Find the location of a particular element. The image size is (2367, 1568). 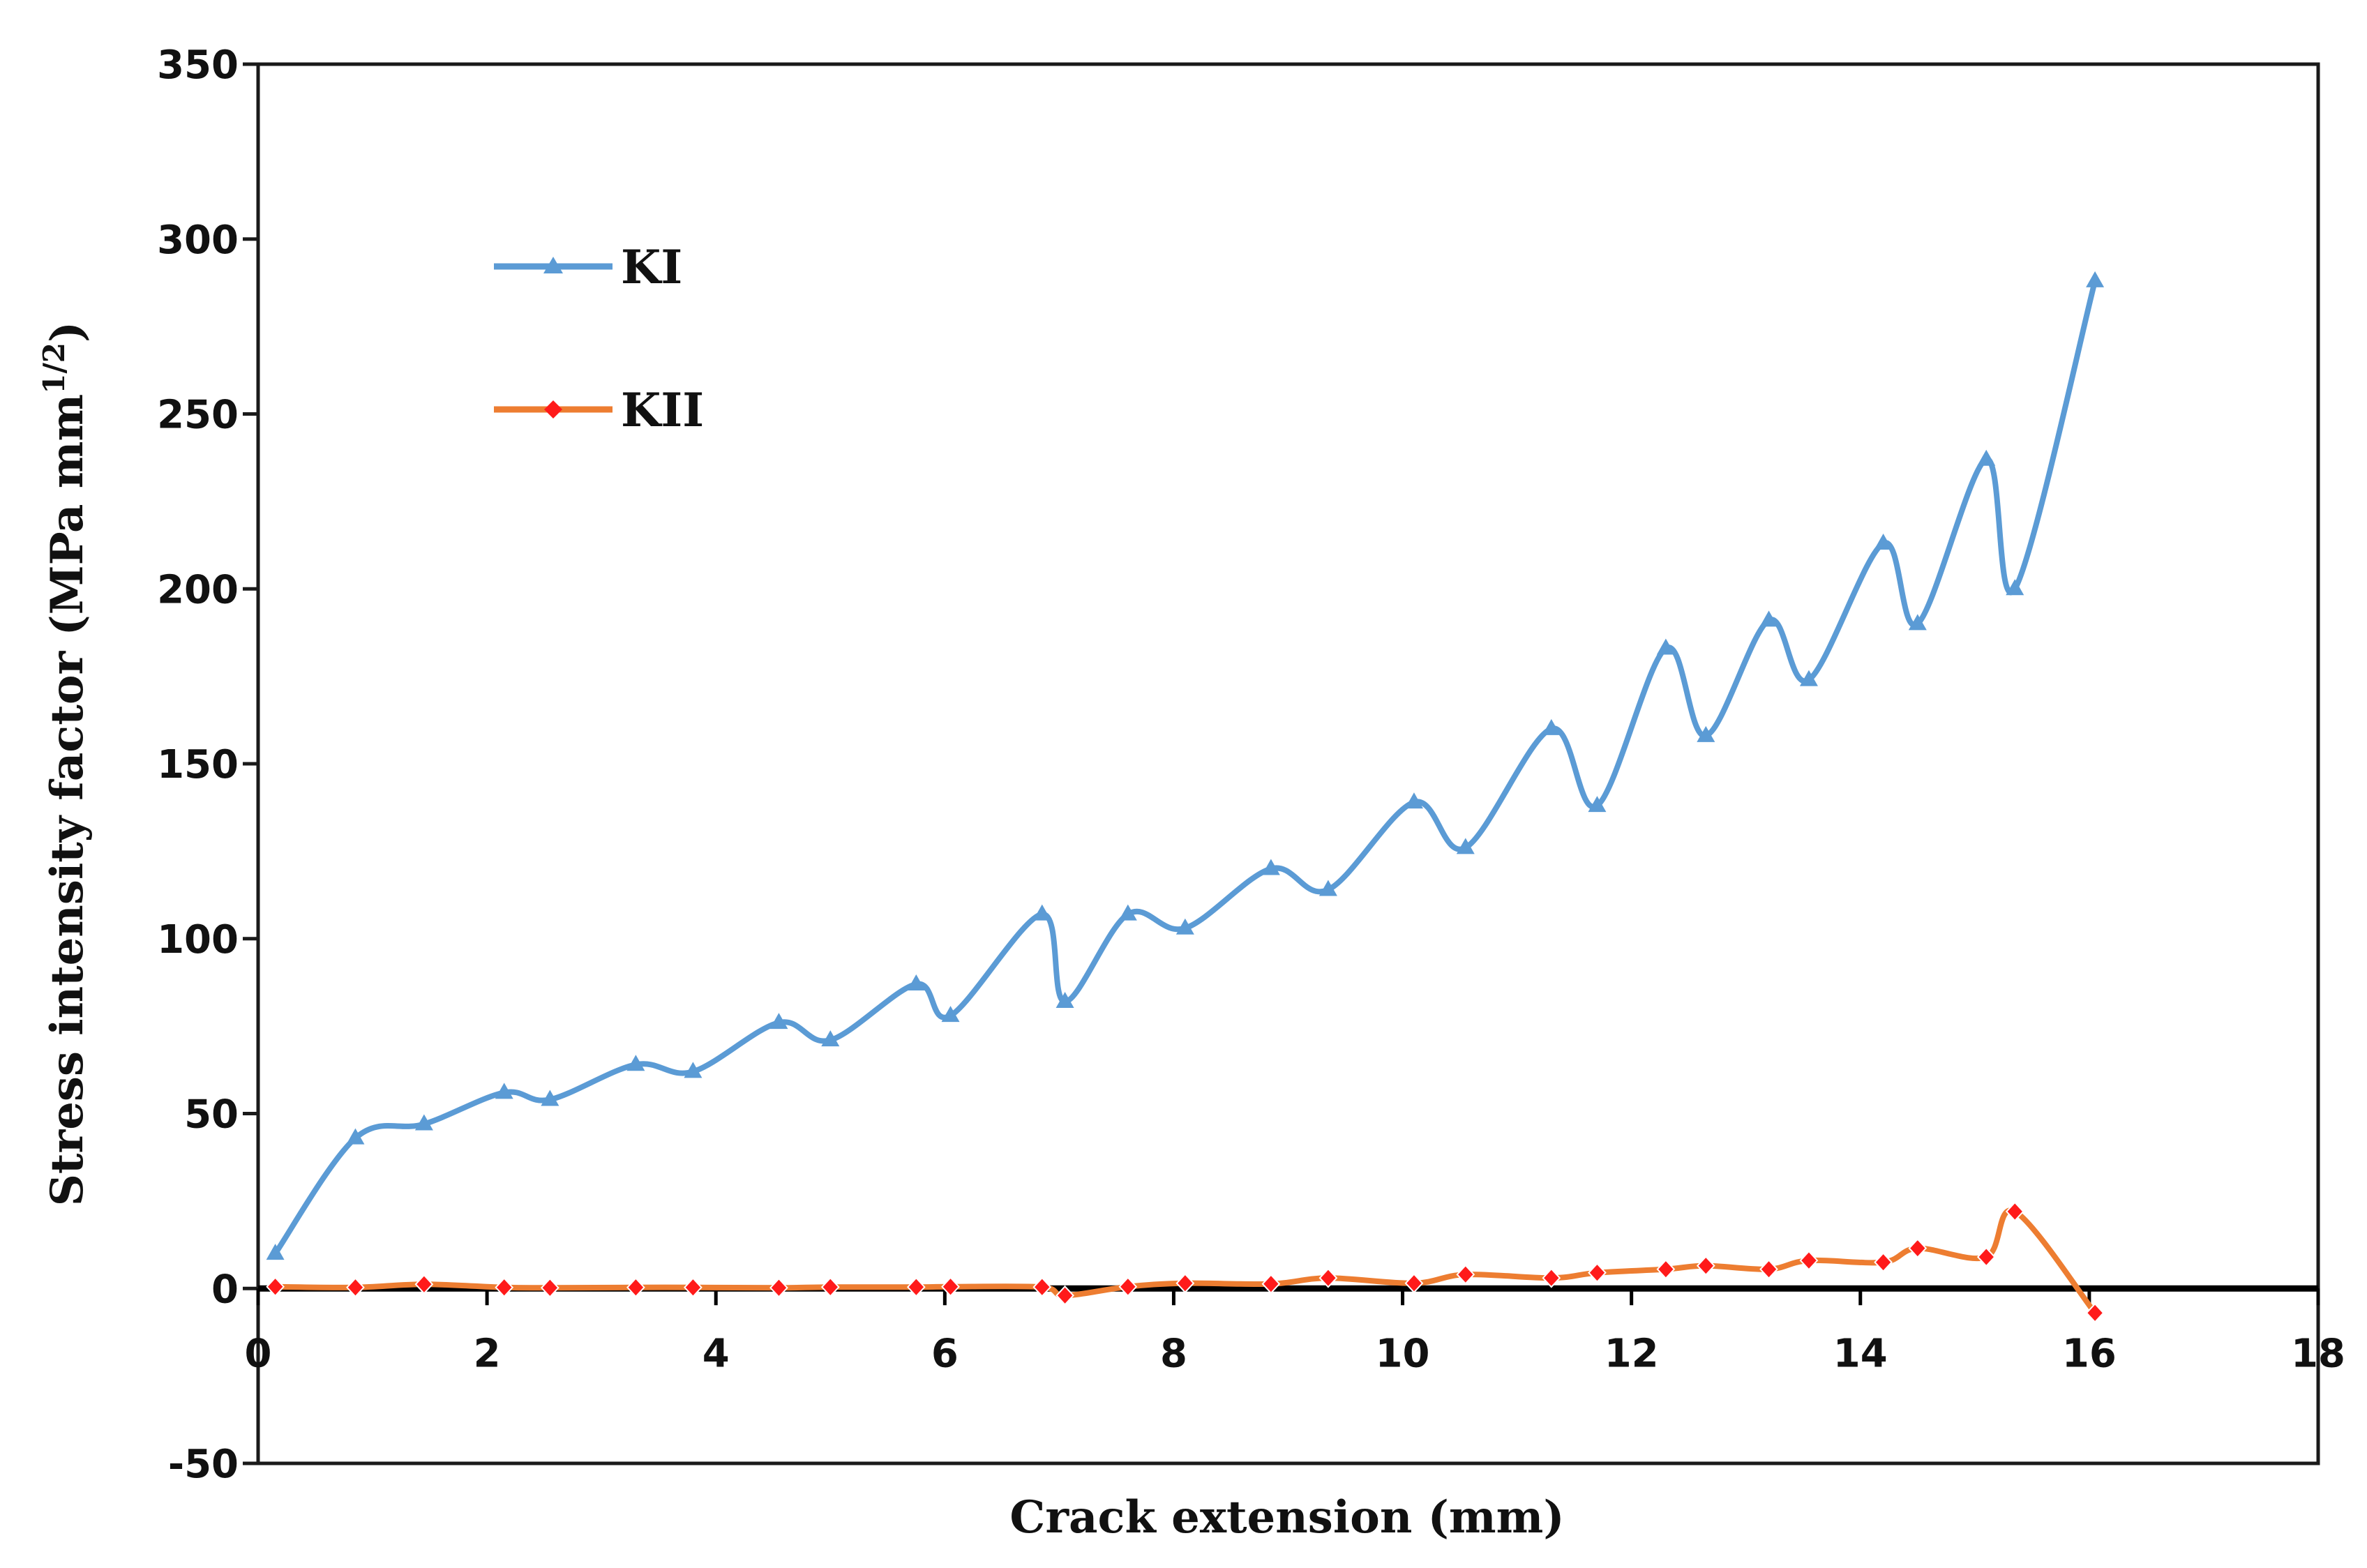

y-axis-title: Stress intensity factor (MPa mm1/2) is located at coordinates (65, 764).